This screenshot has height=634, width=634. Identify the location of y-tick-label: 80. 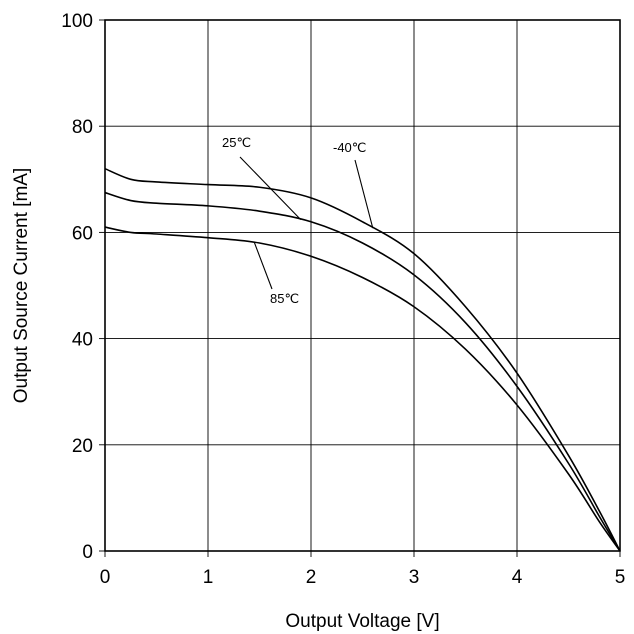
(82, 127).